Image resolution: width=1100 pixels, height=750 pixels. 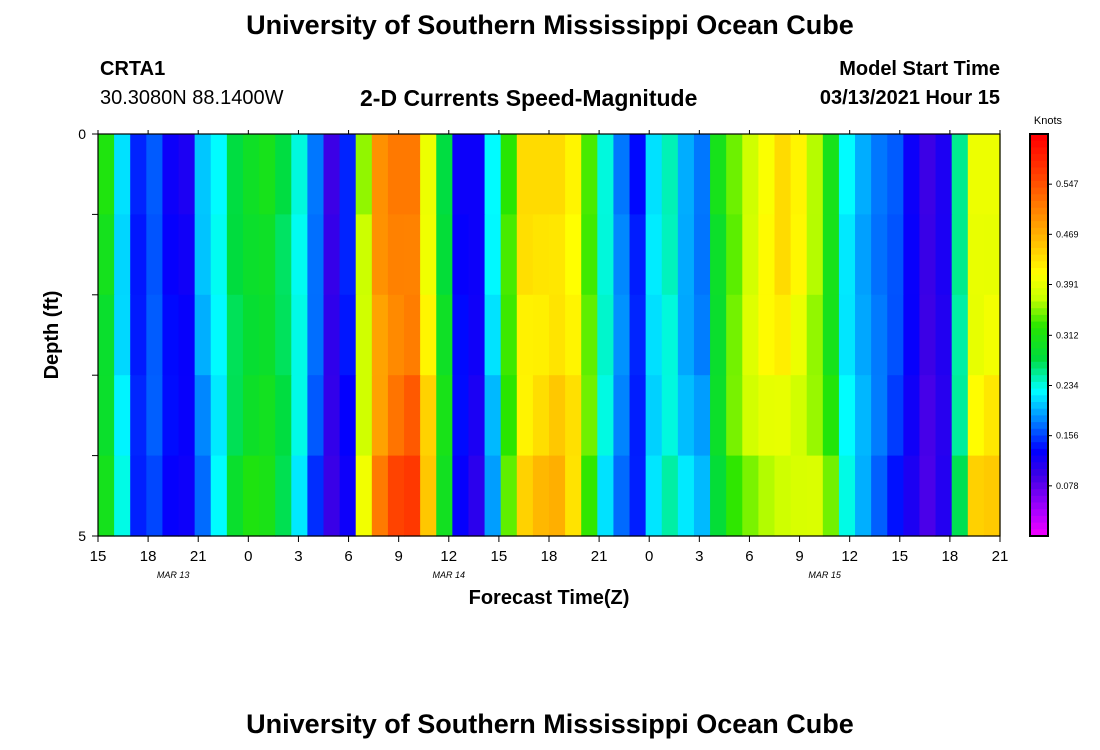 What do you see at coordinates (82, 536) in the screenshot?
I see `y-tick-label: 5` at bounding box center [82, 536].